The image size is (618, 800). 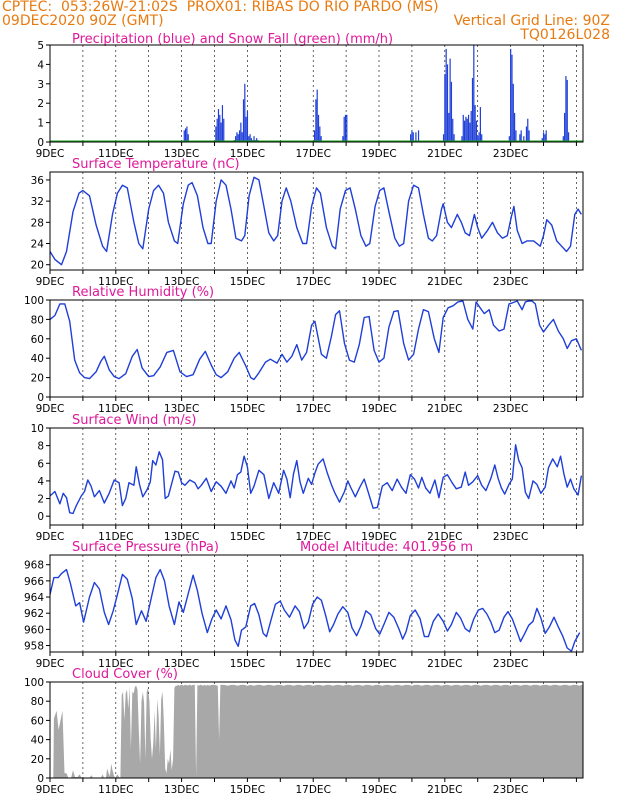 What do you see at coordinates (40, 500) in the screenshot?
I see `y-tick-label: 2` at bounding box center [40, 500].